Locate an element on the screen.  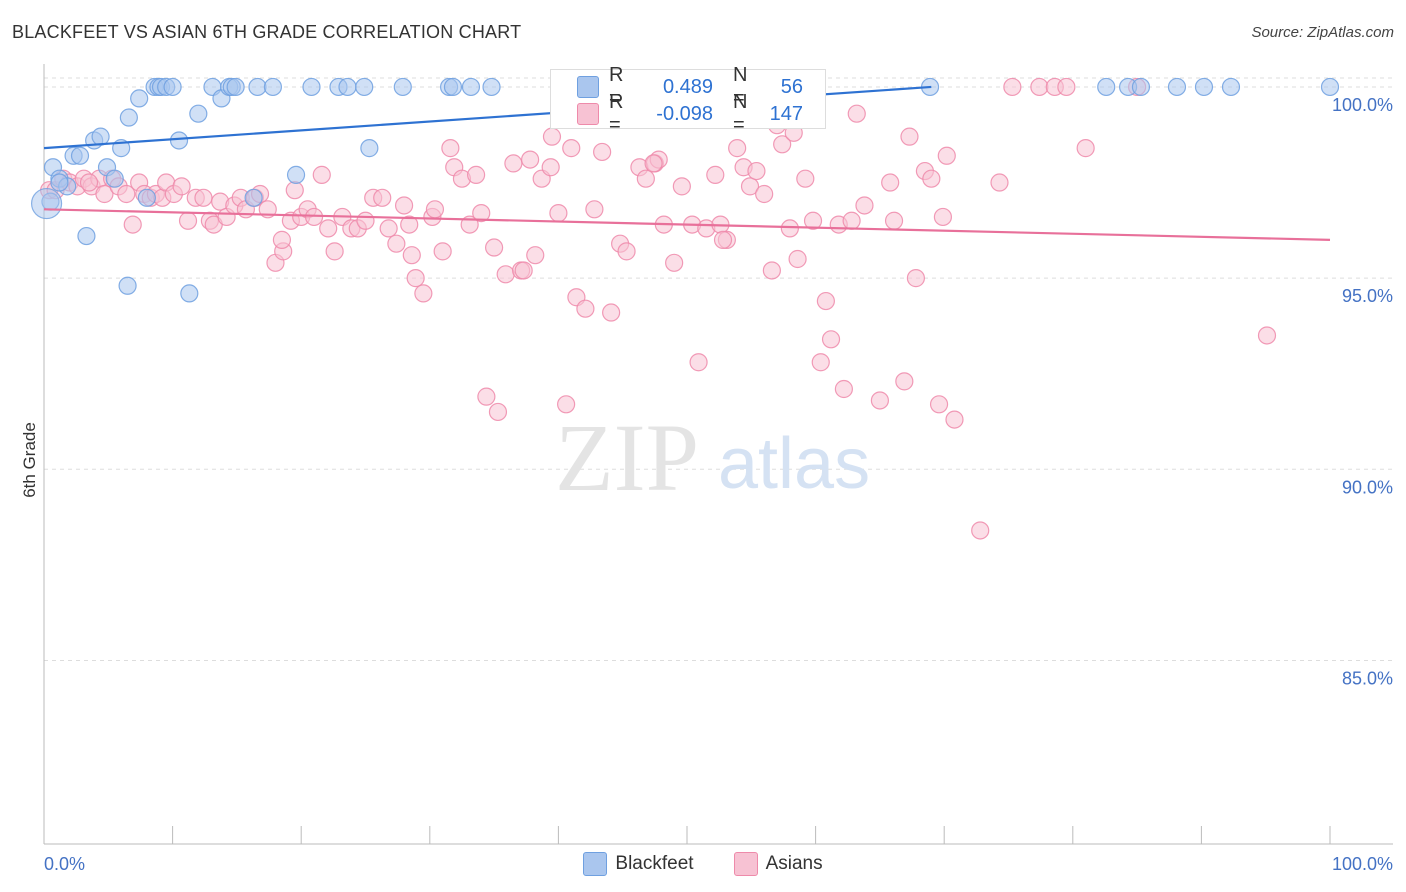
stats-swatch-asians is located at coordinates (588, 114).